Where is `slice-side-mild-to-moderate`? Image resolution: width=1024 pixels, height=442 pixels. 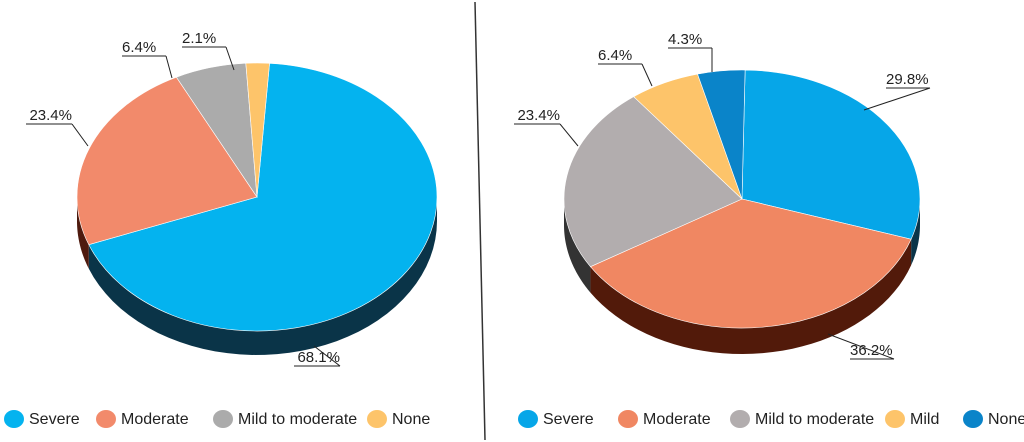 slice-side-mild-to-moderate is located at coordinates (577, 246).